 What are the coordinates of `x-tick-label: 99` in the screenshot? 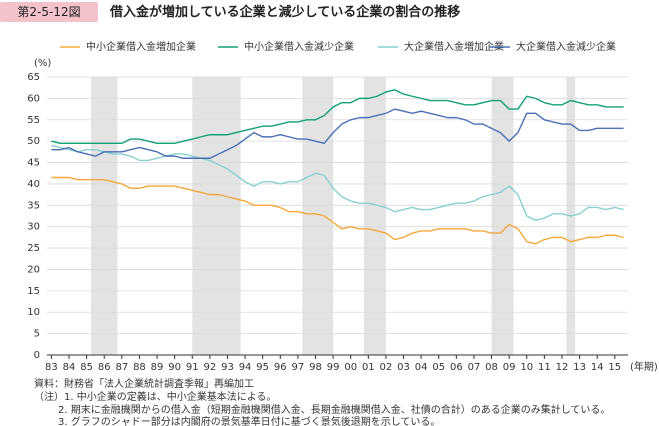 It's located at (333, 367).